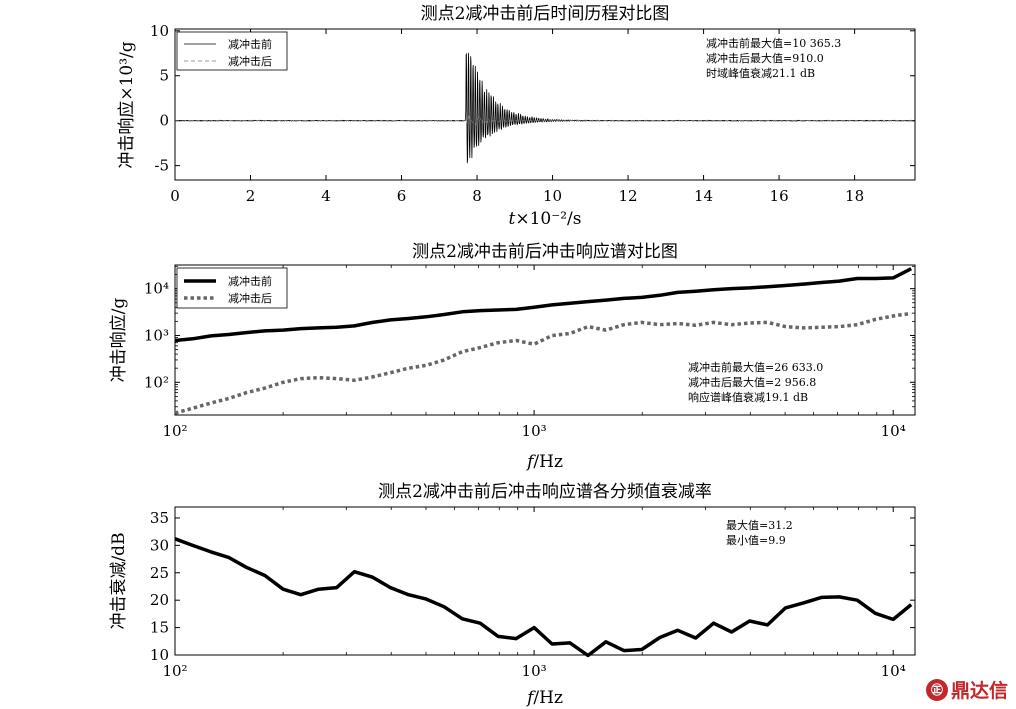 This screenshot has height=709, width=1016. What do you see at coordinates (773, 43) in the screenshot?
I see `chart1-annotation-before-max: 减冲击前最大值=10 365.3` at bounding box center [773, 43].